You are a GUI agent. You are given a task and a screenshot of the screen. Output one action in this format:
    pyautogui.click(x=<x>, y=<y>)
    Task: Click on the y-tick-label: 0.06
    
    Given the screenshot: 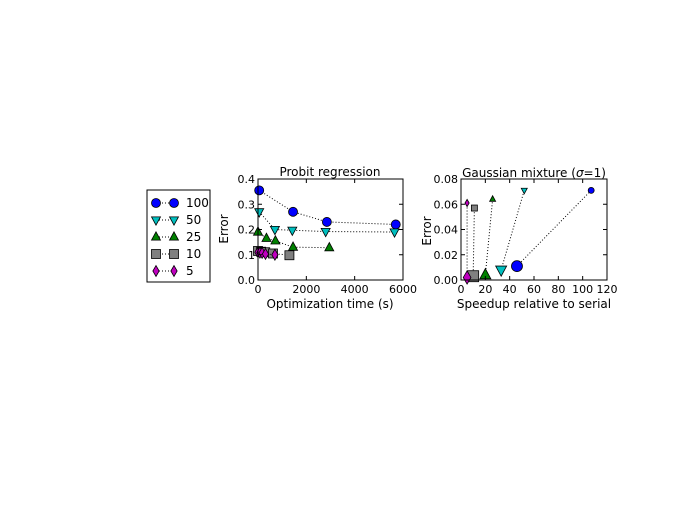 What is the action you would take?
    pyautogui.click(x=446, y=204)
    